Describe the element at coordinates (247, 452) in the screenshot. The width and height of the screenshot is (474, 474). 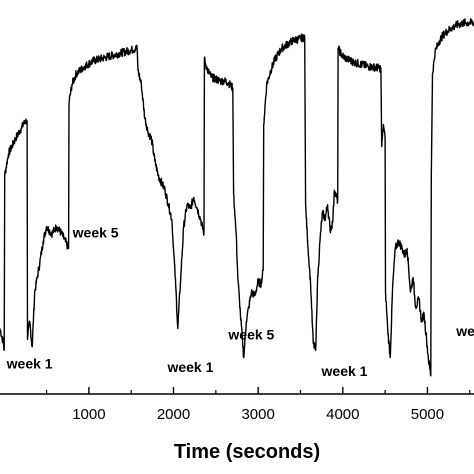
I see `x-axis-label: Time (seconds)` at that location.